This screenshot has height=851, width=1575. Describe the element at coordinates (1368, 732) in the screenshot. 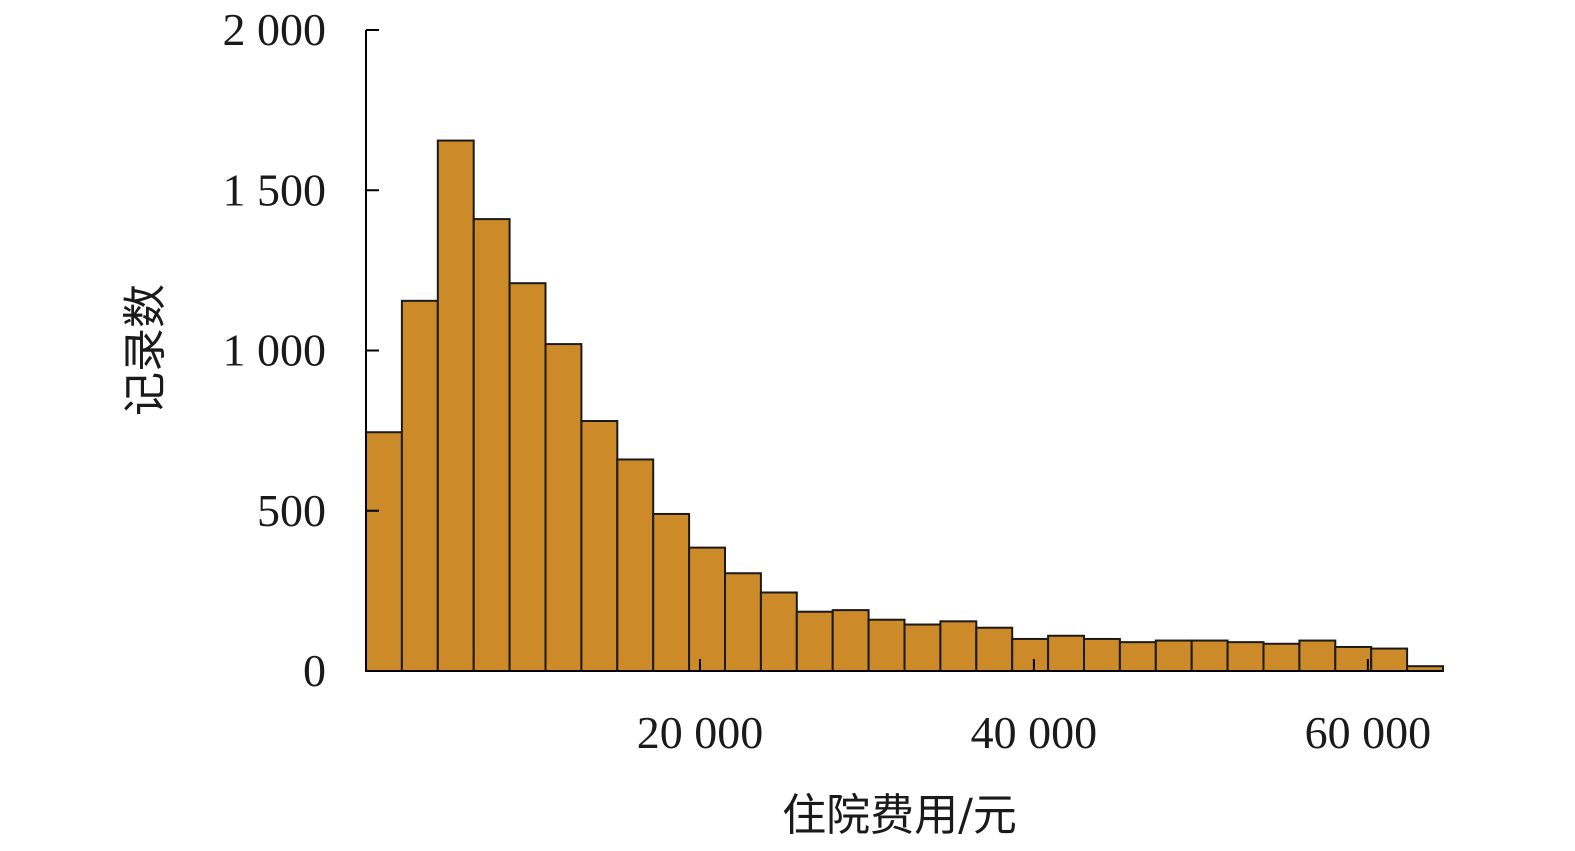

I see `x-tick-label: 60 000` at that location.